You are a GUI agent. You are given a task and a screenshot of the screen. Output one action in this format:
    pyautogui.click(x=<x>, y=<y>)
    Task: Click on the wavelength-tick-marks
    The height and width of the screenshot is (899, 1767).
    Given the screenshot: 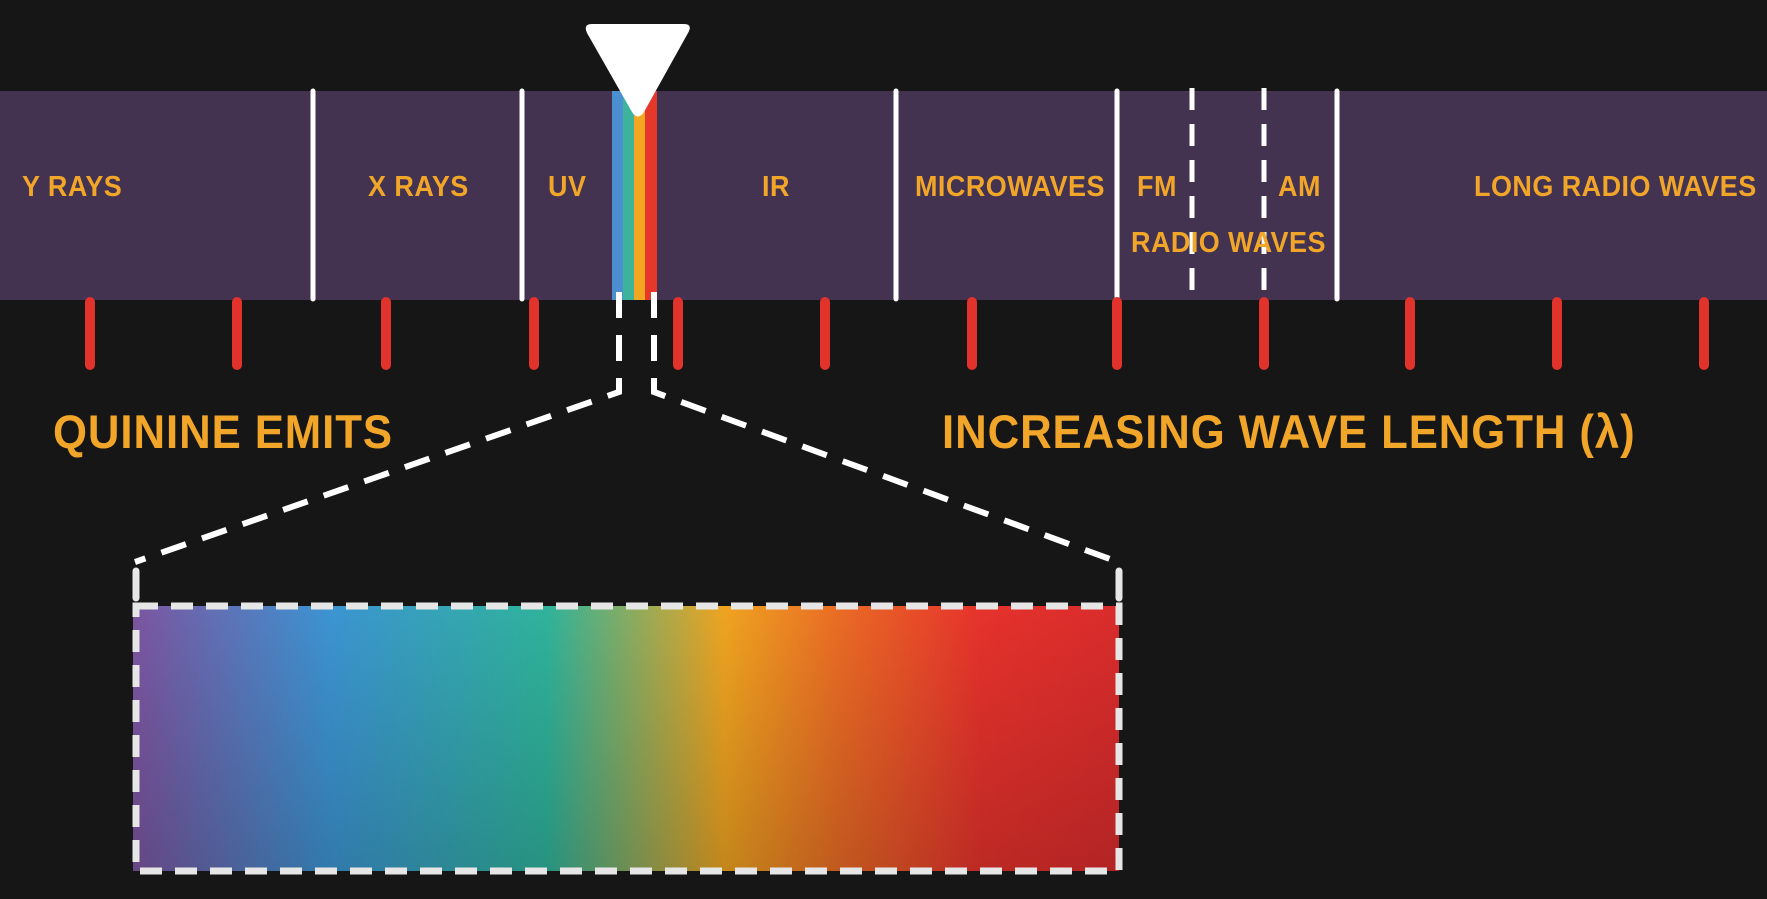 What is the action you would take?
    pyautogui.click(x=897, y=333)
    